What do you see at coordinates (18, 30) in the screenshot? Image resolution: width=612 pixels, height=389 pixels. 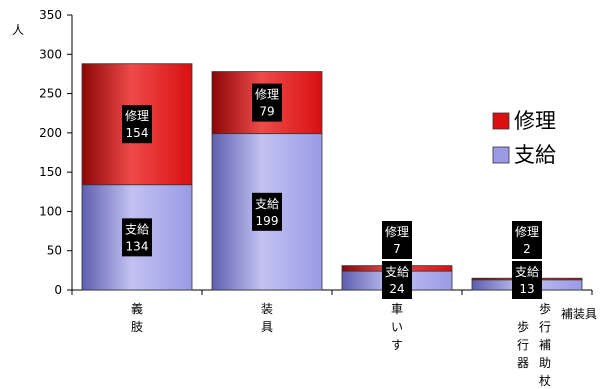 I see `y-axis-label: 人` at bounding box center [18, 30].